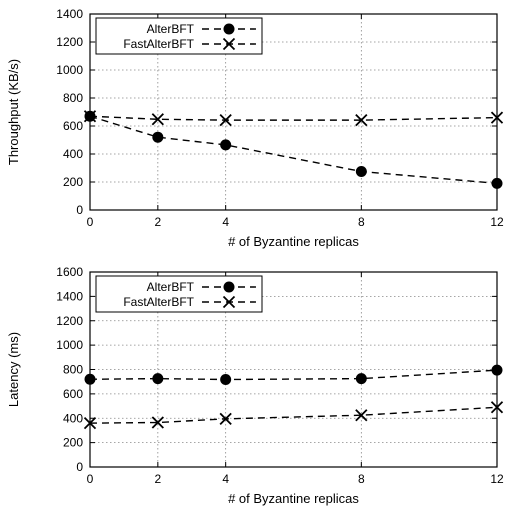  Describe the element at coordinates (13, 112) in the screenshot. I see `y-axis-title: Throughput (KB/s)` at that location.